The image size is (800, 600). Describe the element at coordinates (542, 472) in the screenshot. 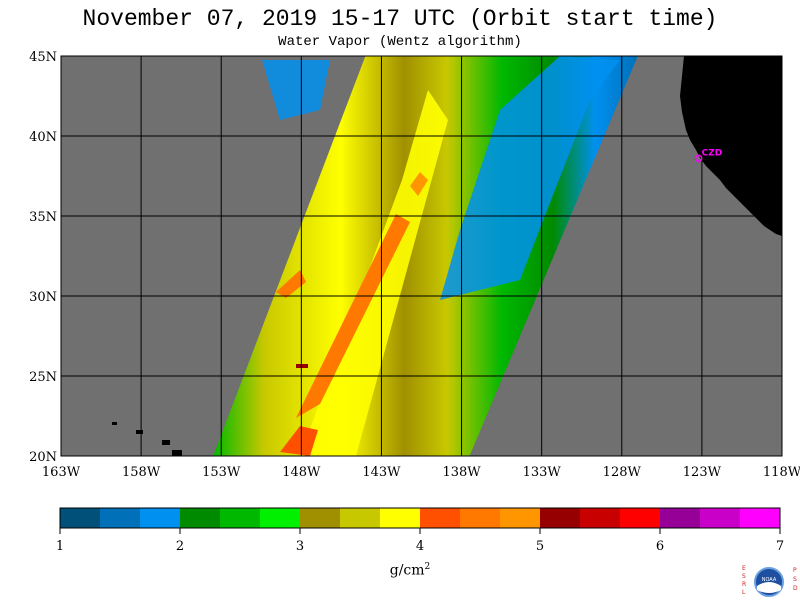

I see `x-tick-label: 133W` at that location.